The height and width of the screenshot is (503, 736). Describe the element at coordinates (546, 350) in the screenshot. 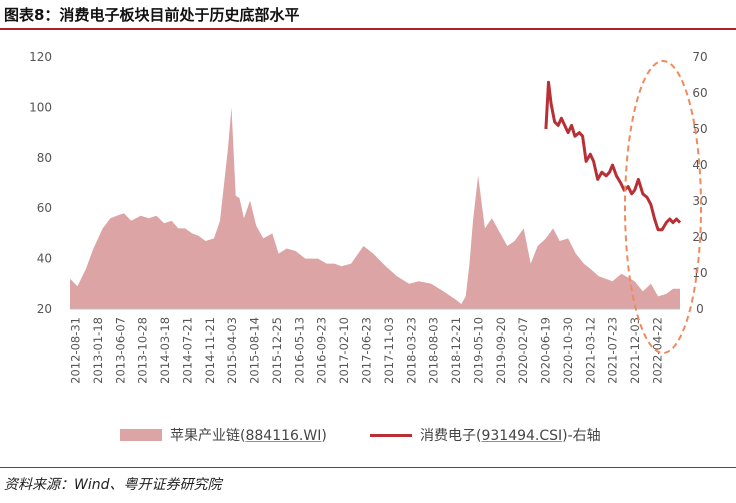

I see `x-tick-label: 2020-06-19` at that location.